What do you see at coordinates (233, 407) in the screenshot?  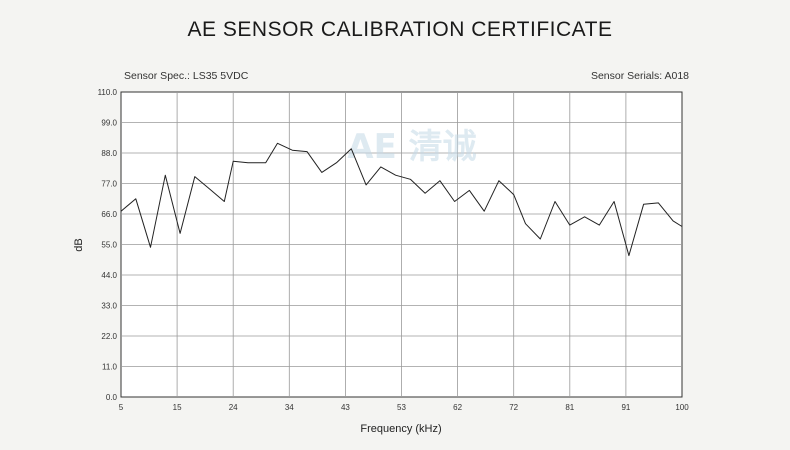 I see `x-tick-label: 24` at bounding box center [233, 407].